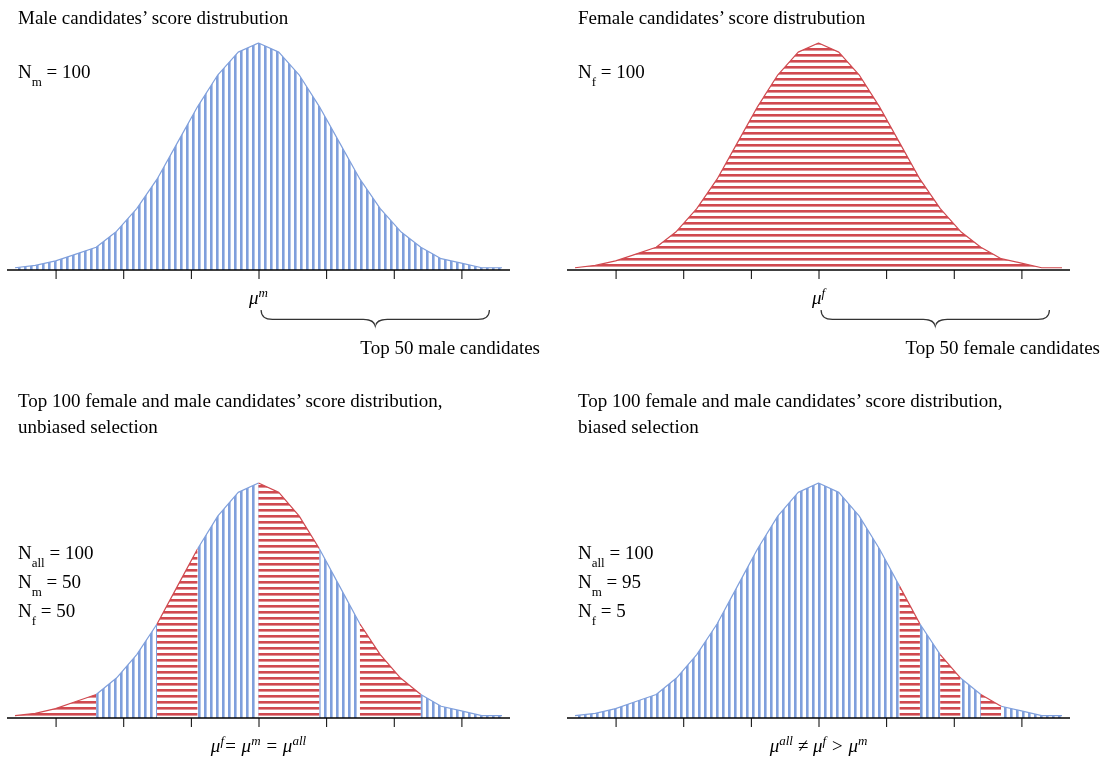  Describe the element at coordinates (153, 17) in the screenshot. I see `chart-title: Male candidates’ score distrubution` at that location.